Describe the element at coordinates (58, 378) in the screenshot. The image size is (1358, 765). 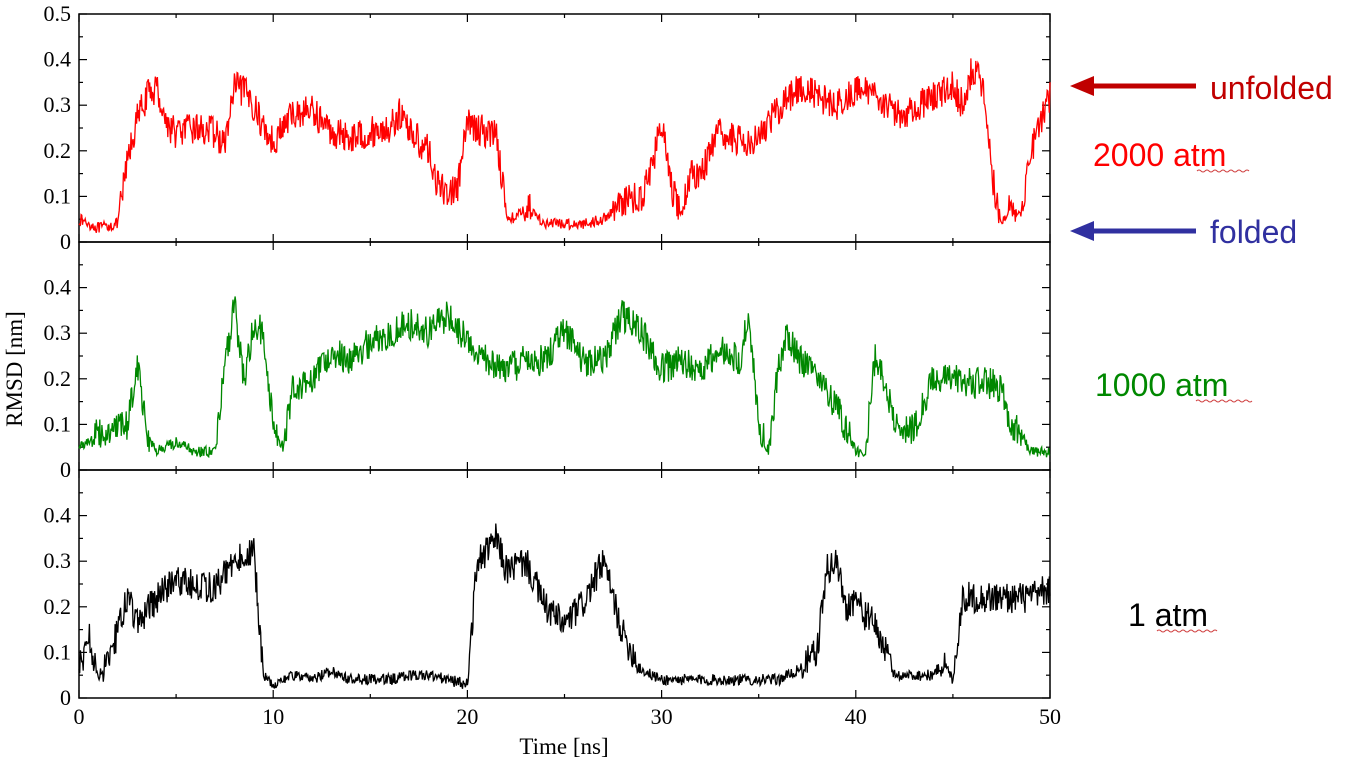
I see `ytick-label-1-2: 0.2` at that location.